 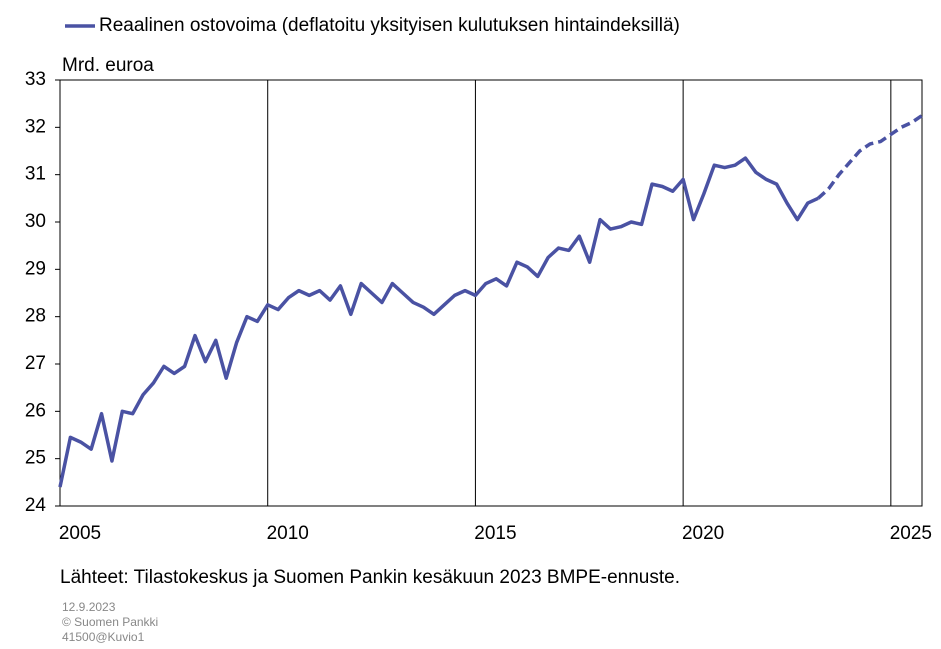 I want to click on x-tick-label: 2025, so click(x=911, y=533).